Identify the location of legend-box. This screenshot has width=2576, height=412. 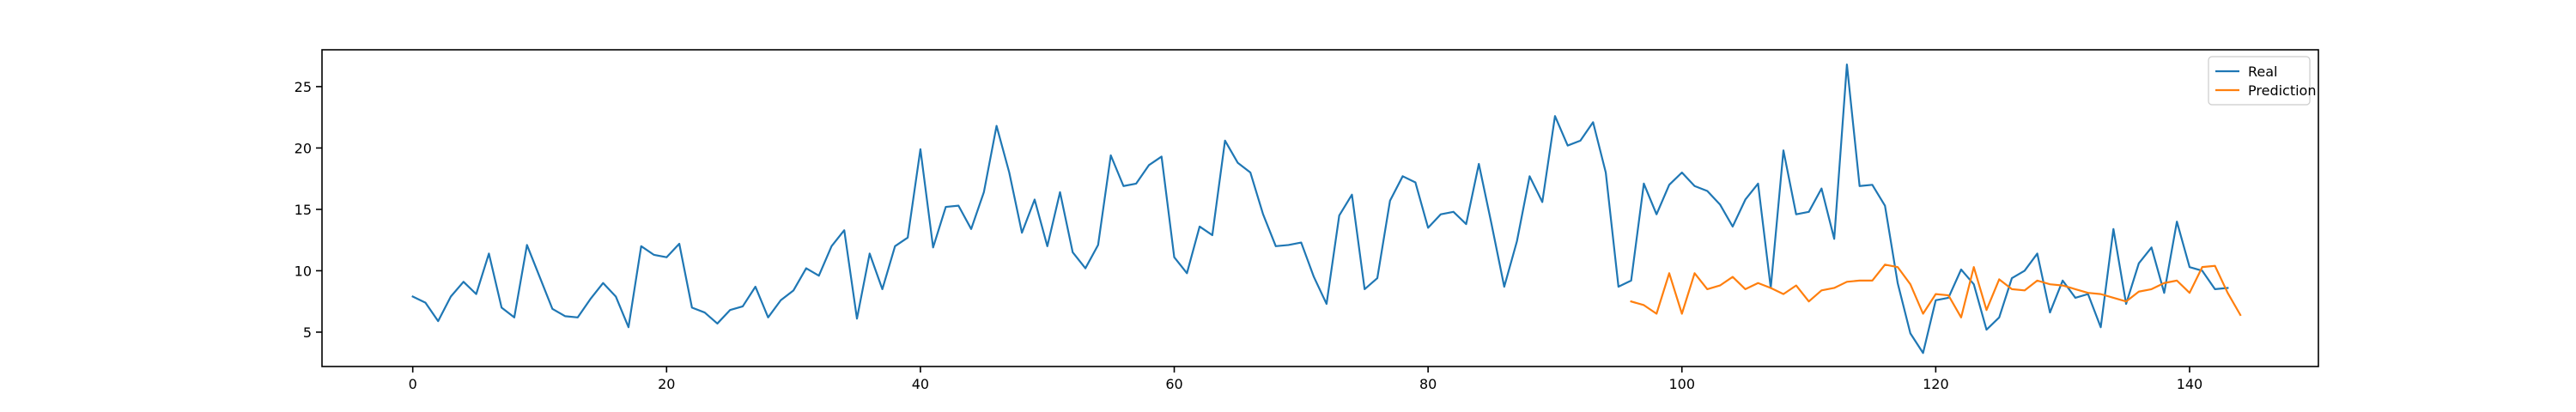
(2259, 81).